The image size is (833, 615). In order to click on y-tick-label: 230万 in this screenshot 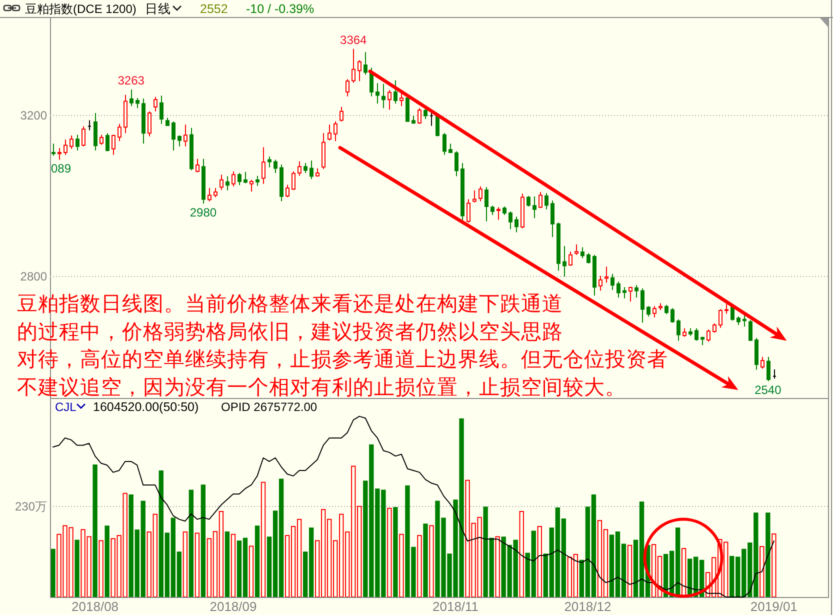, I will do `click(30, 507)`.